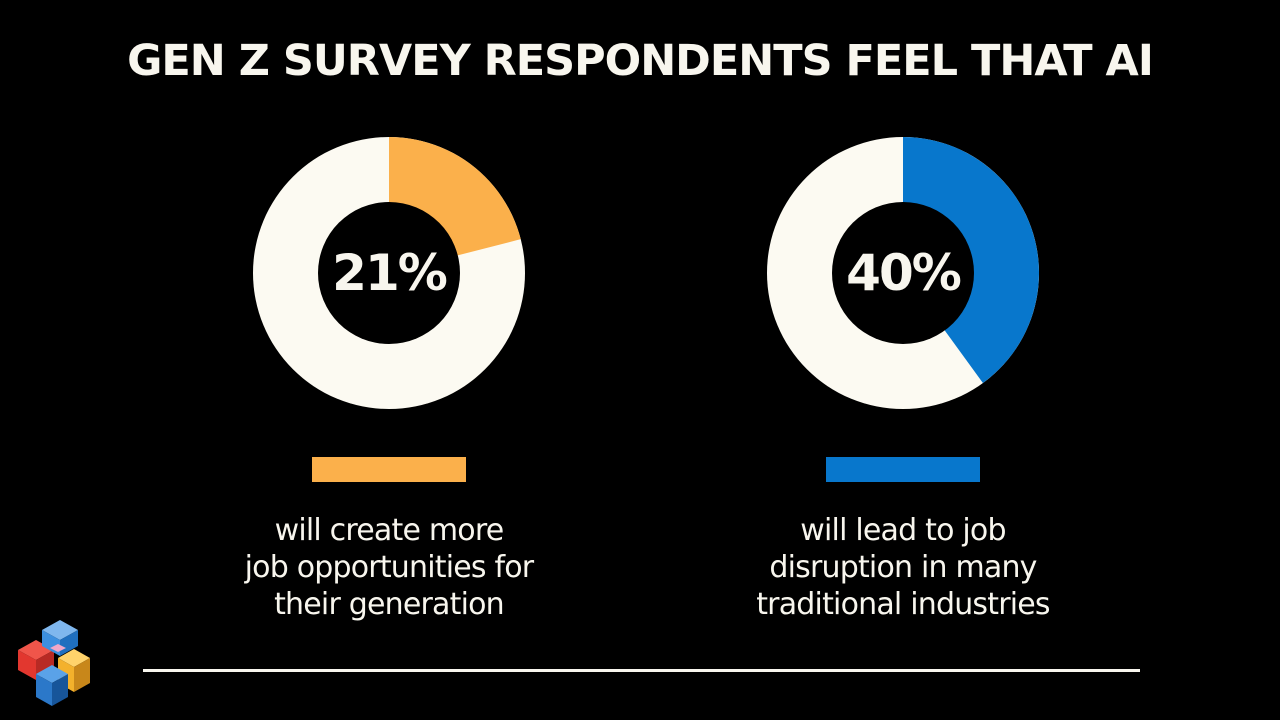  I want to click on donut-chart-svg-2: 40%, so click(903, 273).